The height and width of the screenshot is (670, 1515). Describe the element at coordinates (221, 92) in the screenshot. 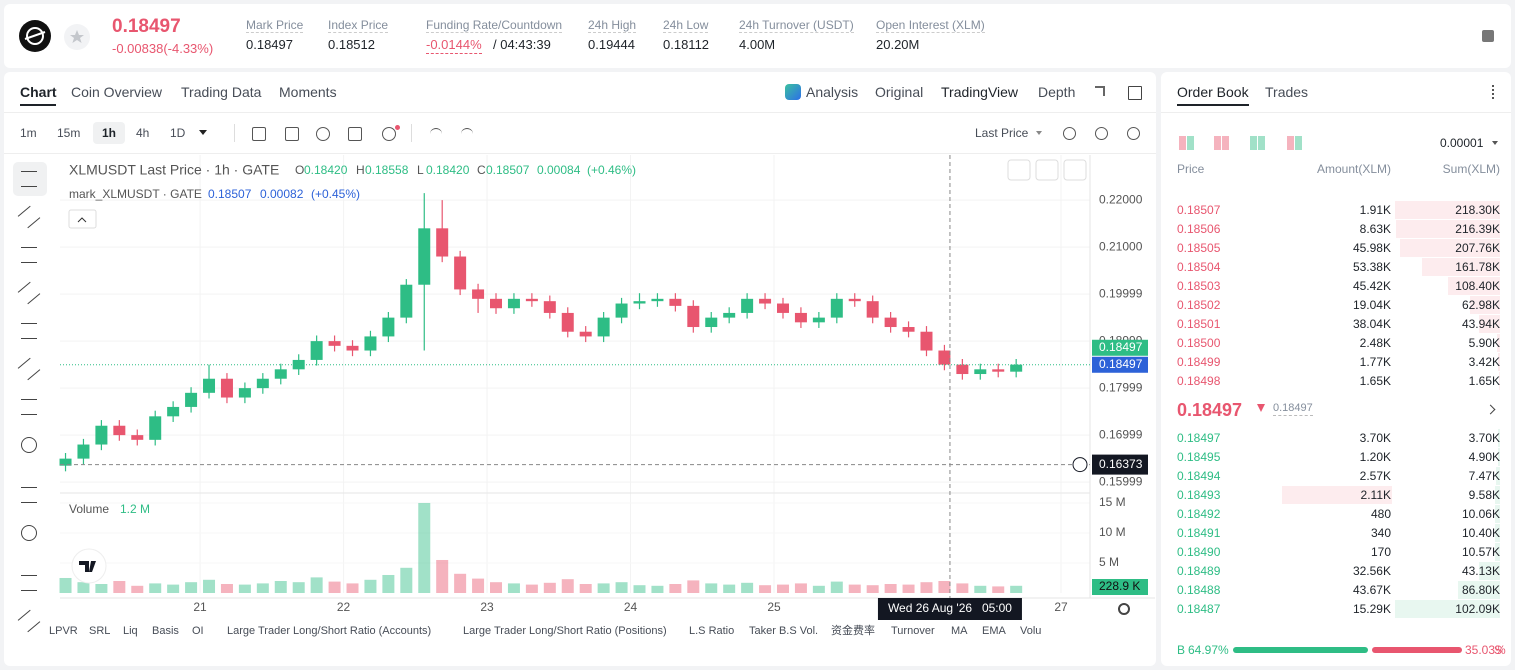

I see `chart-tab: Trading Data` at that location.